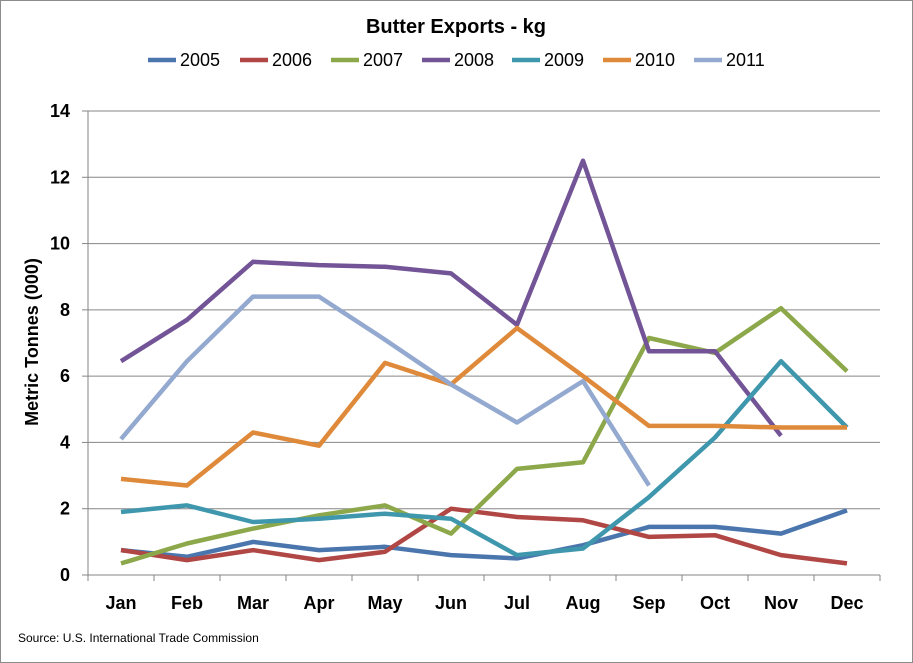 The image size is (913, 663). What do you see at coordinates (745, 60) in the screenshot?
I see `legend-label: 2011` at bounding box center [745, 60].